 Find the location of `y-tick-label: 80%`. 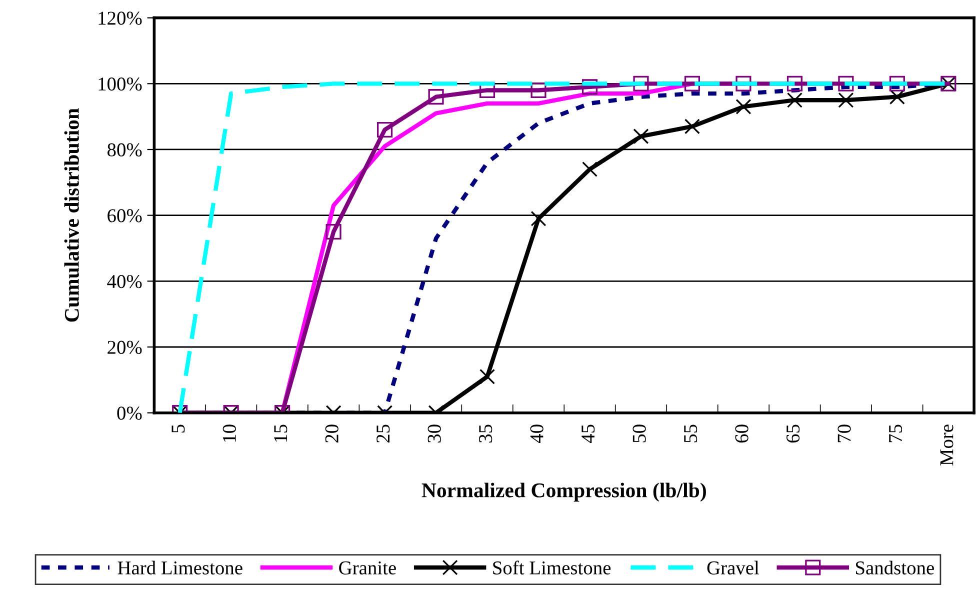

y-tick-label: 80% is located at coordinates (125, 149).